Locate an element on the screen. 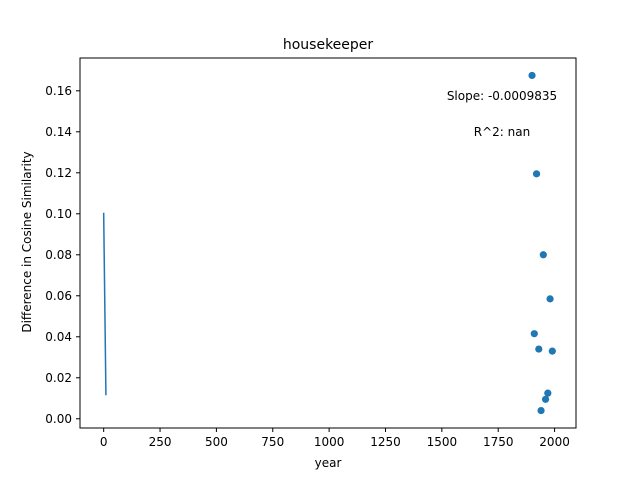 This screenshot has width=640, height=485. regression-line-layer is located at coordinates (104, 304).